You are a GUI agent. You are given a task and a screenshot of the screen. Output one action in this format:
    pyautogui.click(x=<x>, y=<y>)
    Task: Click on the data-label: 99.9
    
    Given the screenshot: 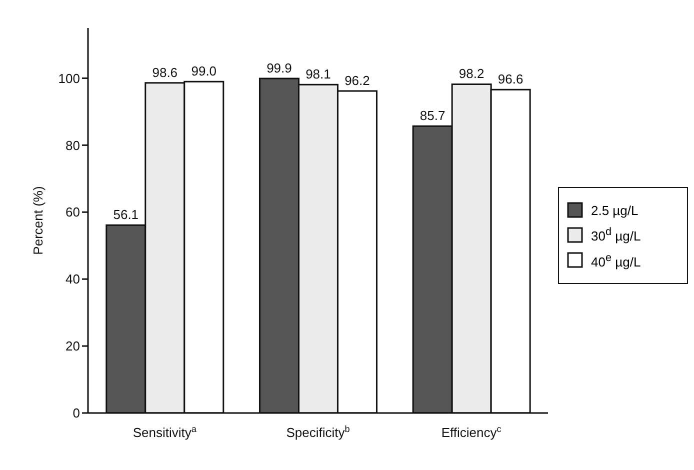 What is the action you would take?
    pyautogui.click(x=279, y=68)
    